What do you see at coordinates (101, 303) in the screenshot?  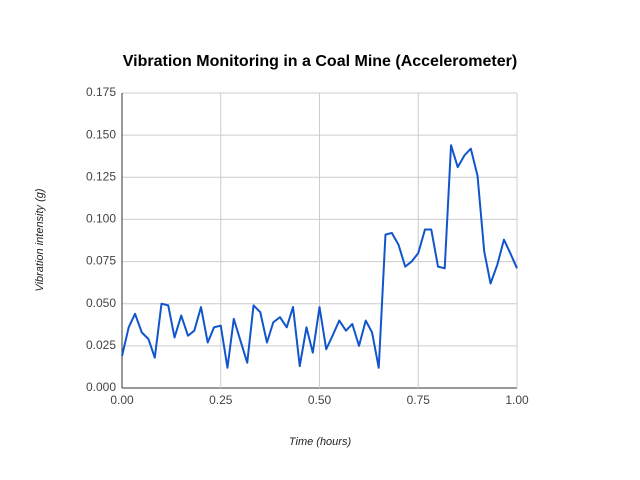 I see `y-tick-label: 0.050` at bounding box center [101, 303].